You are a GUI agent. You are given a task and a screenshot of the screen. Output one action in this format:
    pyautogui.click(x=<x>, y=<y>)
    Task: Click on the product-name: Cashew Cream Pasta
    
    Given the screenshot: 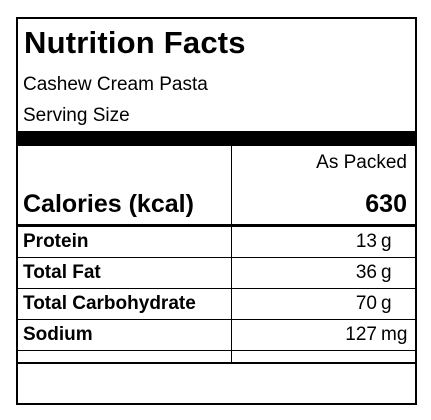 What is the action you would take?
    pyautogui.click(x=115, y=84)
    